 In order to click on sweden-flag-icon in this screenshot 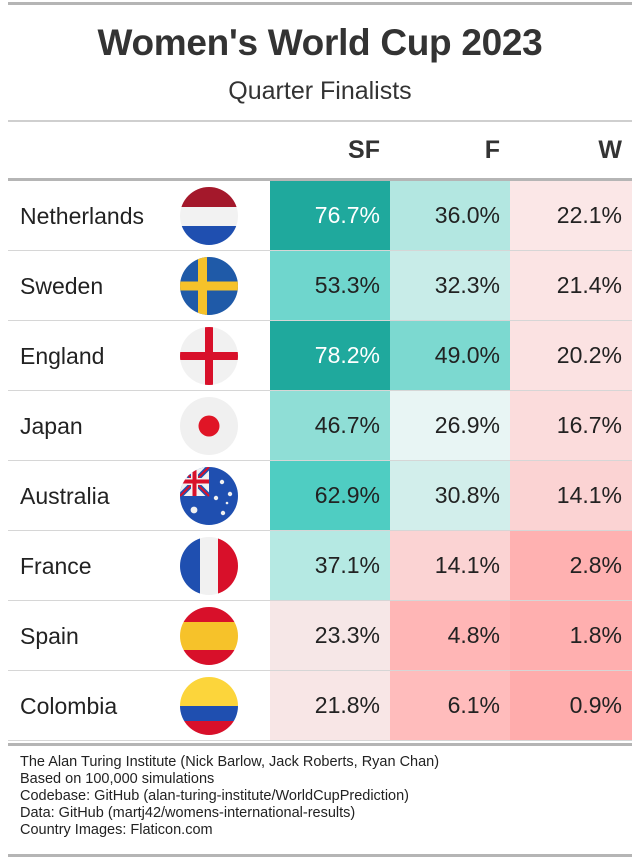, I will do `click(209, 286)`.